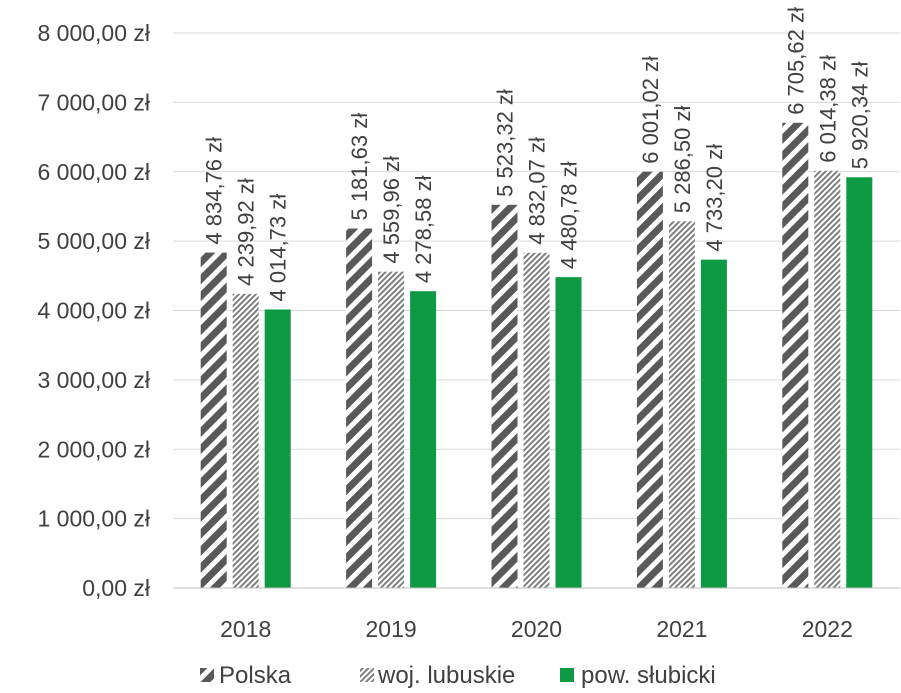  I want to click on data-label: 6 014,38 zł, so click(827, 109).